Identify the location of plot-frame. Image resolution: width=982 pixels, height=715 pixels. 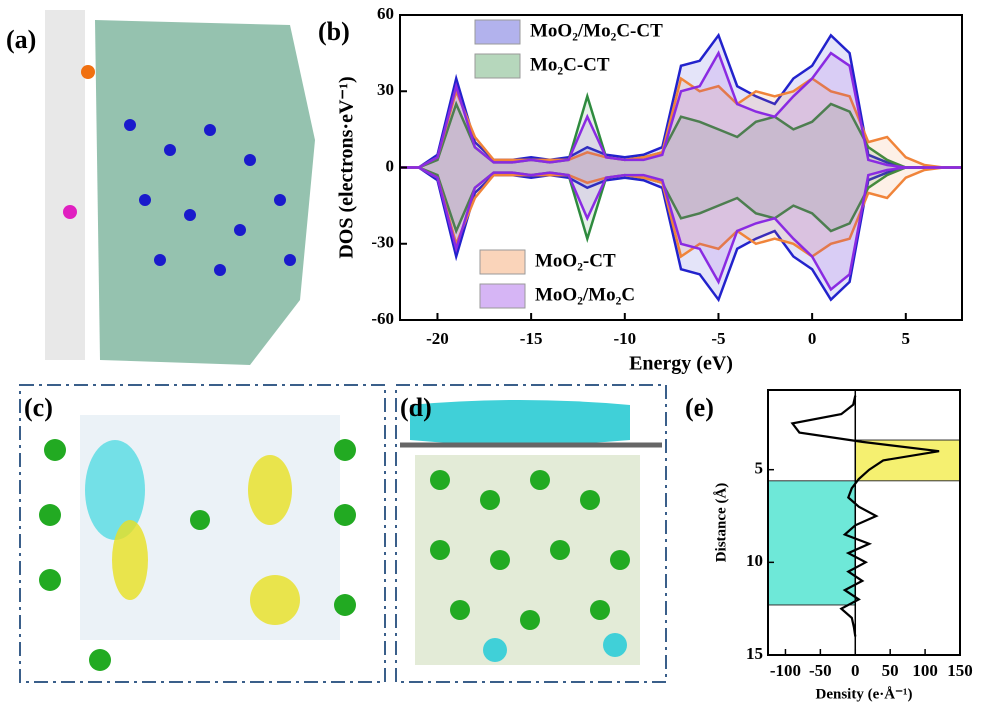
(864, 522).